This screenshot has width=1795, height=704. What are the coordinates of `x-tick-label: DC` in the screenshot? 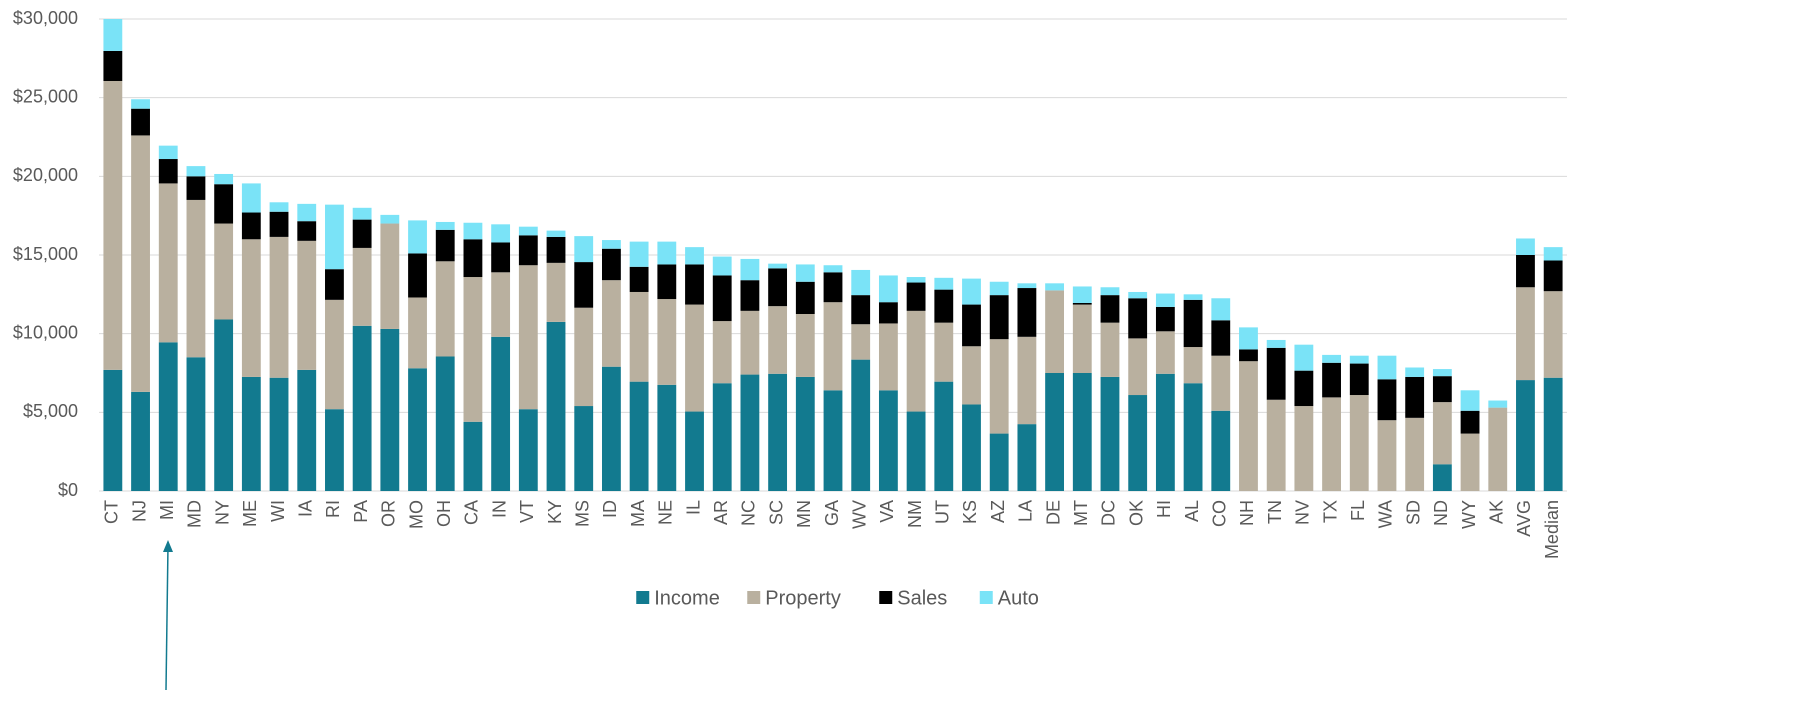 It's located at (1109, 513).